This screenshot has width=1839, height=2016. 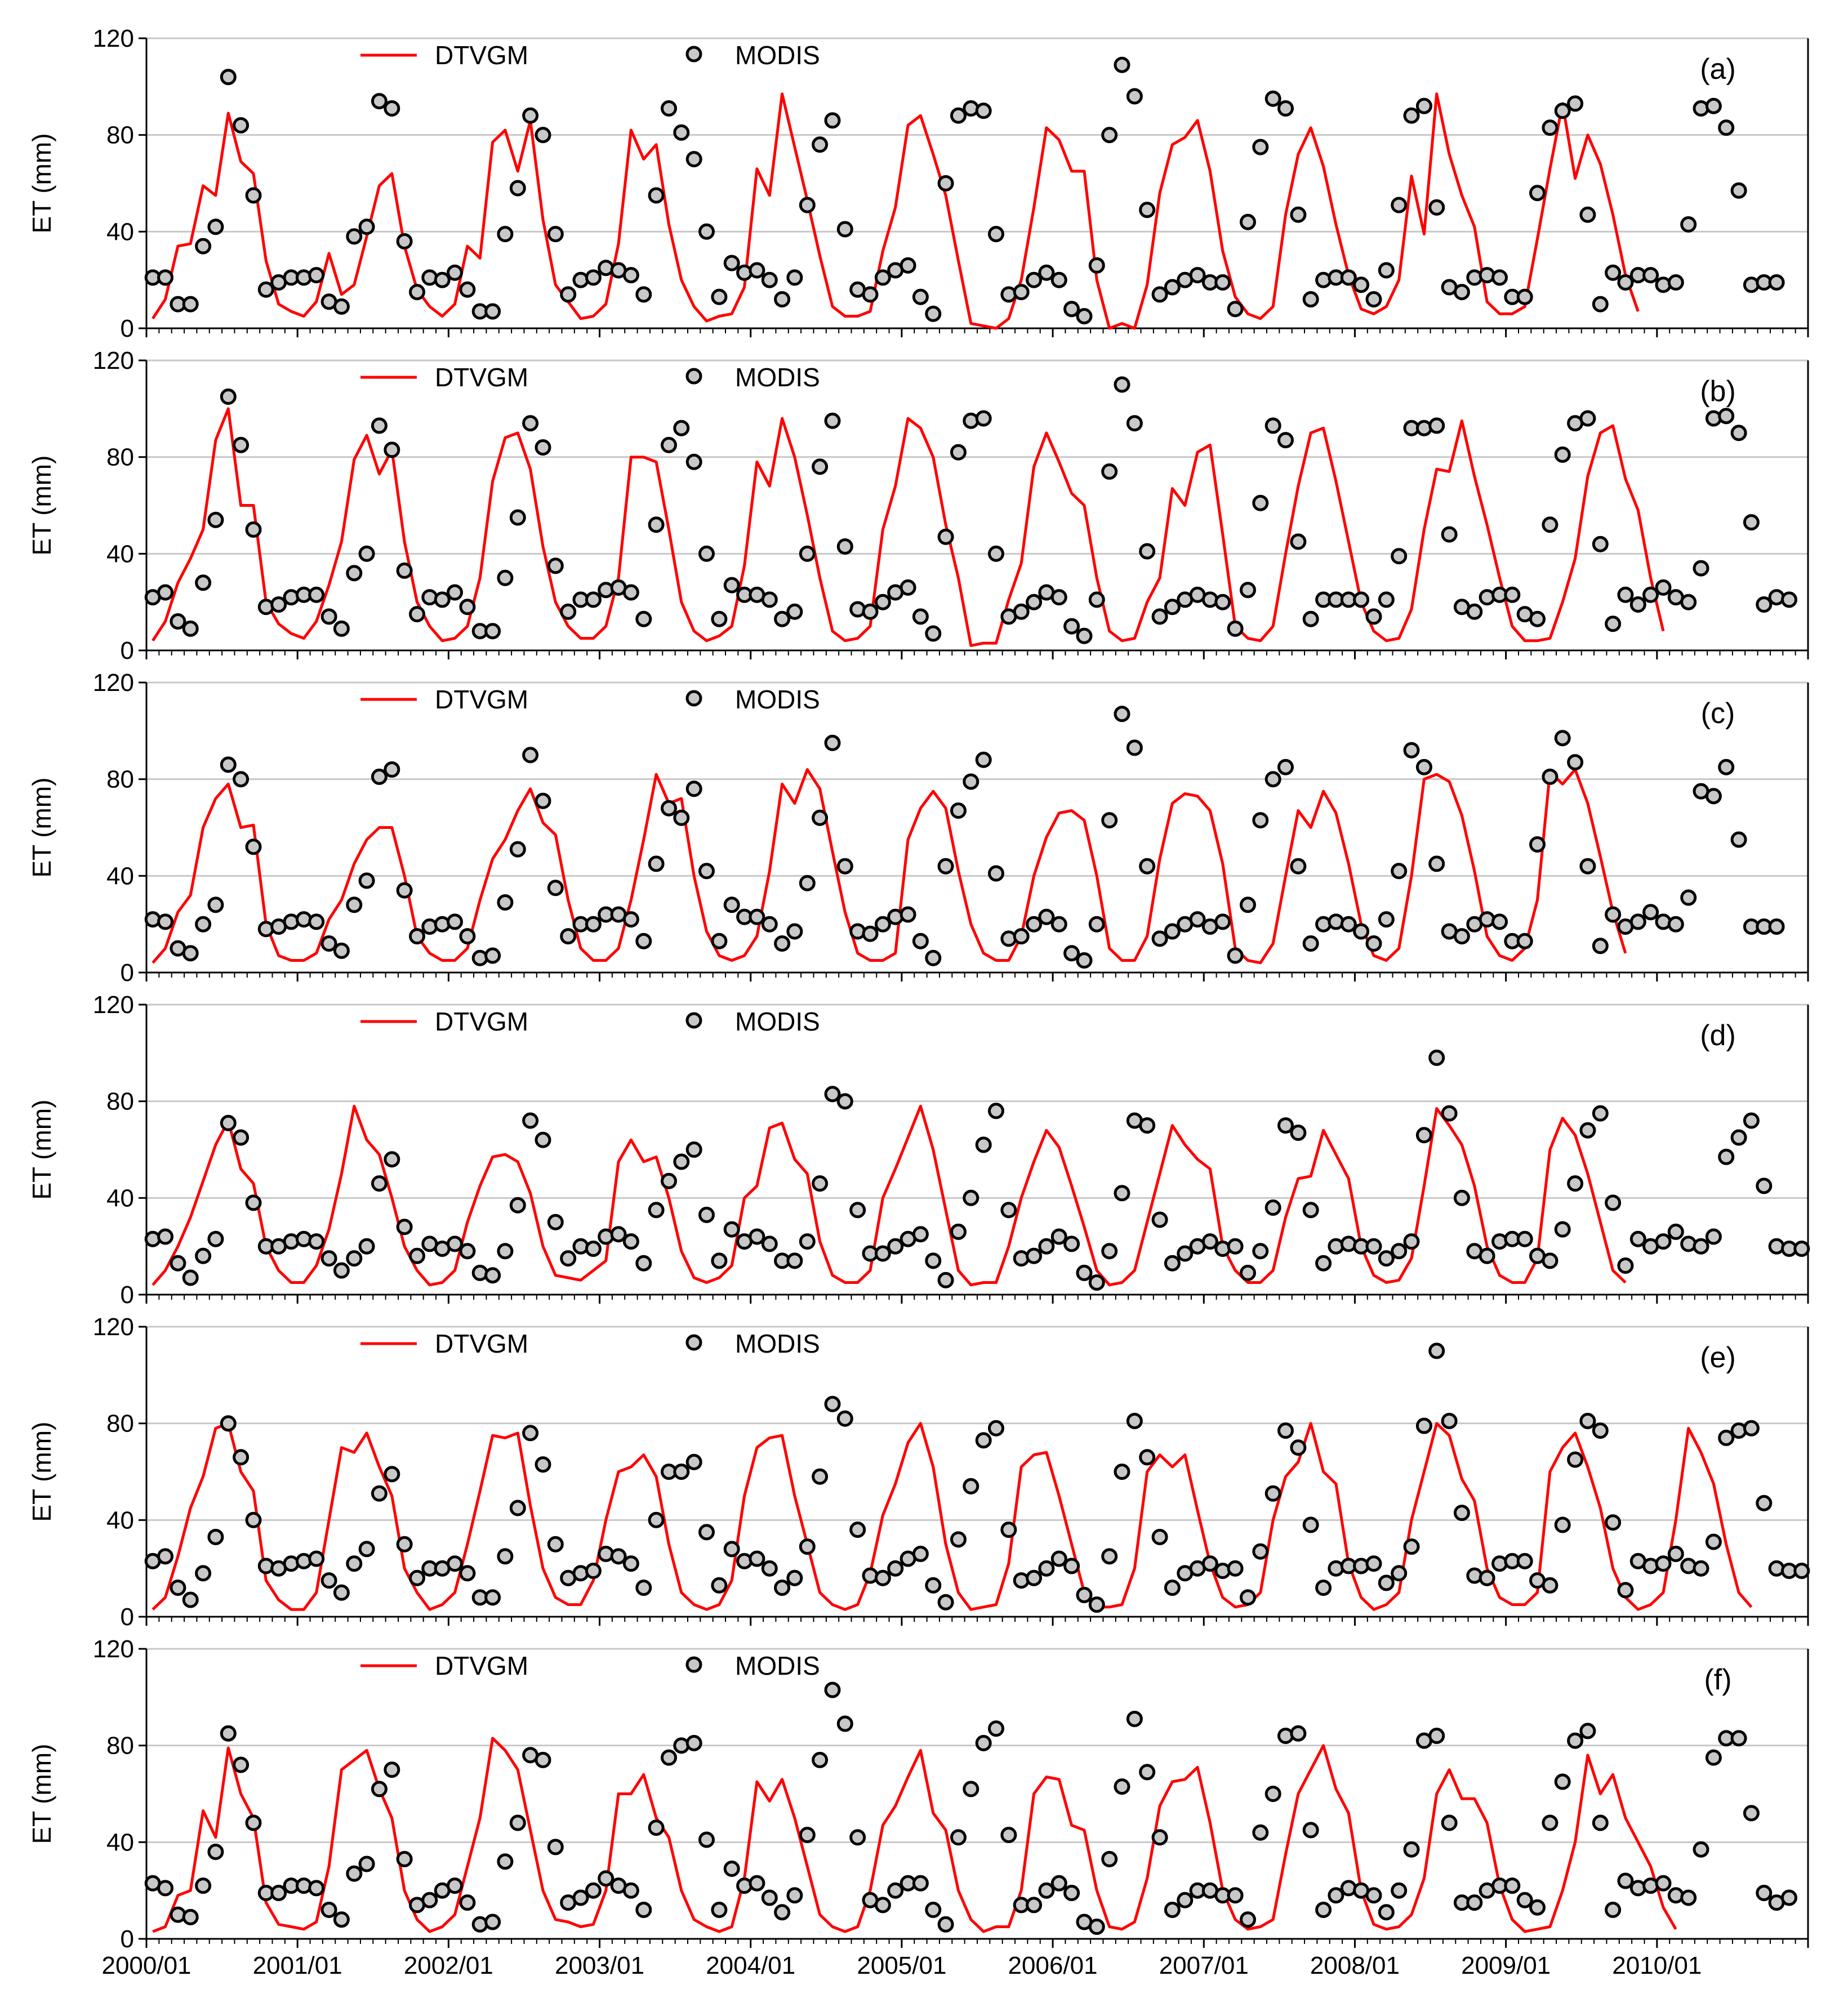 I want to click on panel-label: (c), so click(x=1718, y=713).